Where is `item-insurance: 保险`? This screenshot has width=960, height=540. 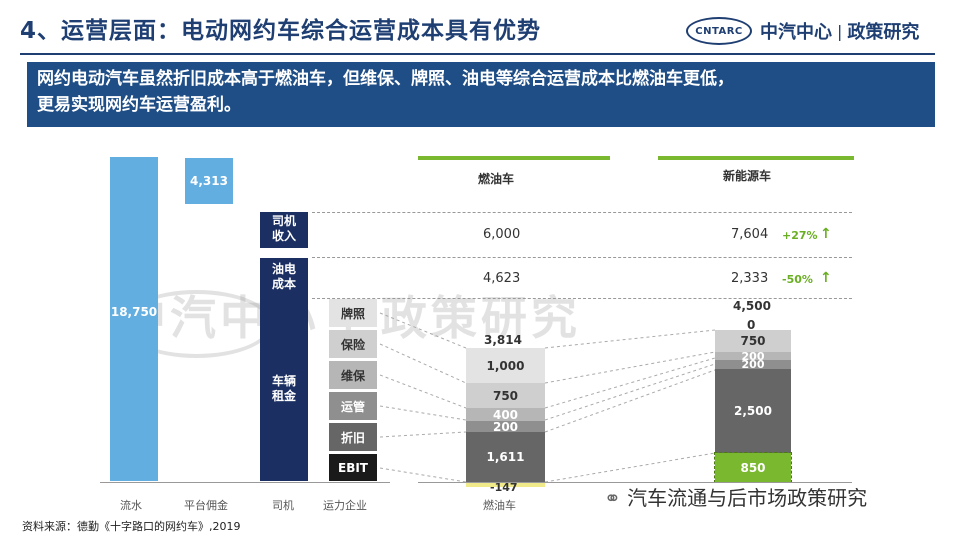
item-insurance: 保险 is located at coordinates (353, 344).